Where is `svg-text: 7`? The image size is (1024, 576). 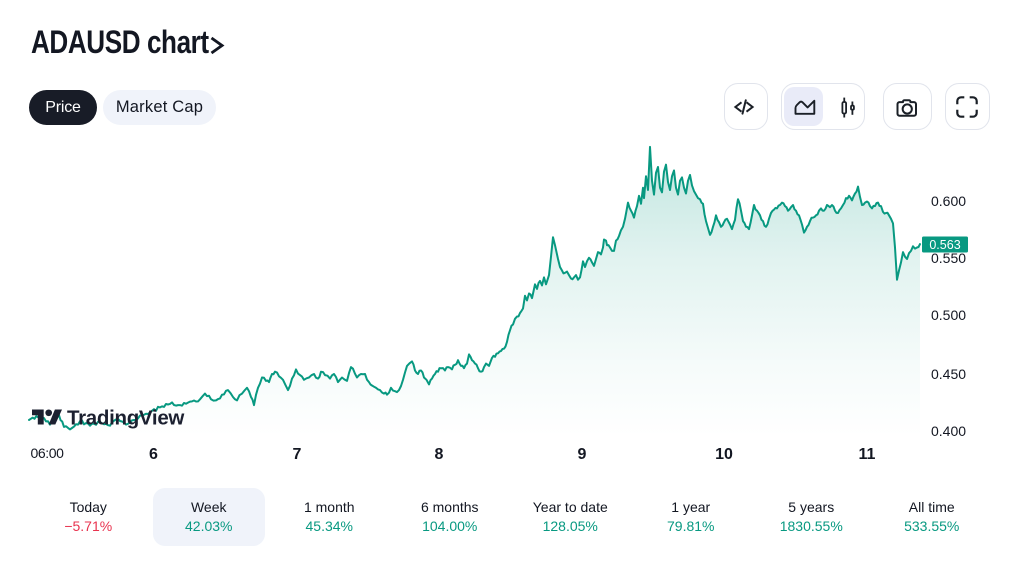 svg-text: 7 is located at coordinates (297, 454).